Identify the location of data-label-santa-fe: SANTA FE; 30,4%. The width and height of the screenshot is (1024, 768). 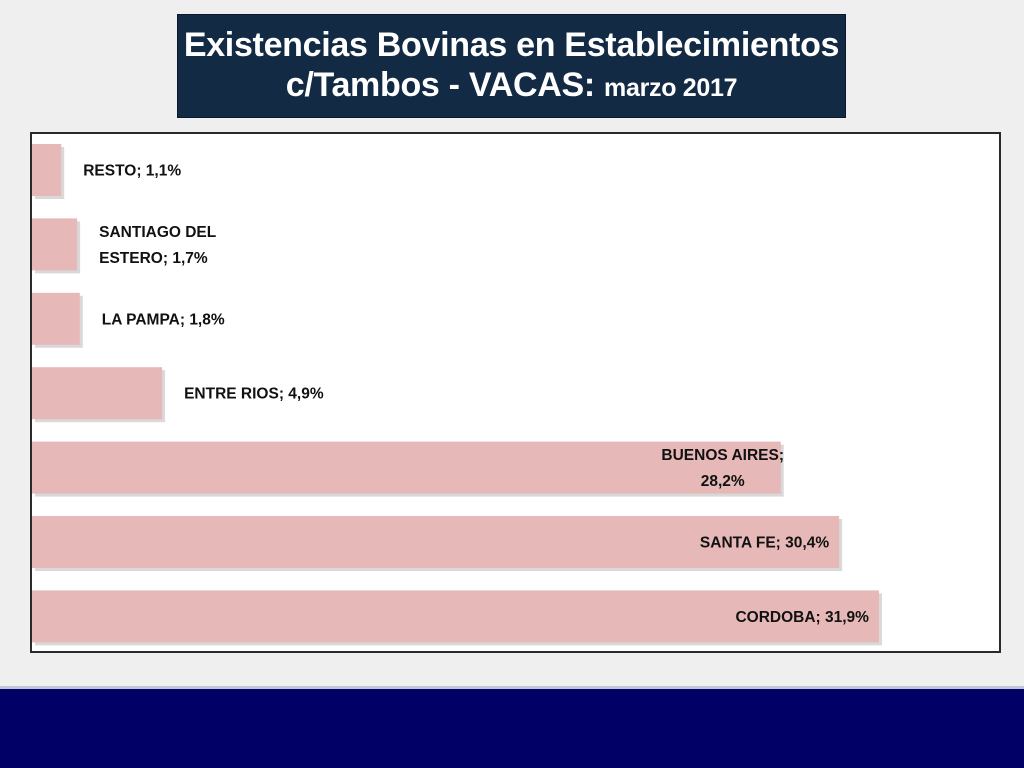
(764, 543).